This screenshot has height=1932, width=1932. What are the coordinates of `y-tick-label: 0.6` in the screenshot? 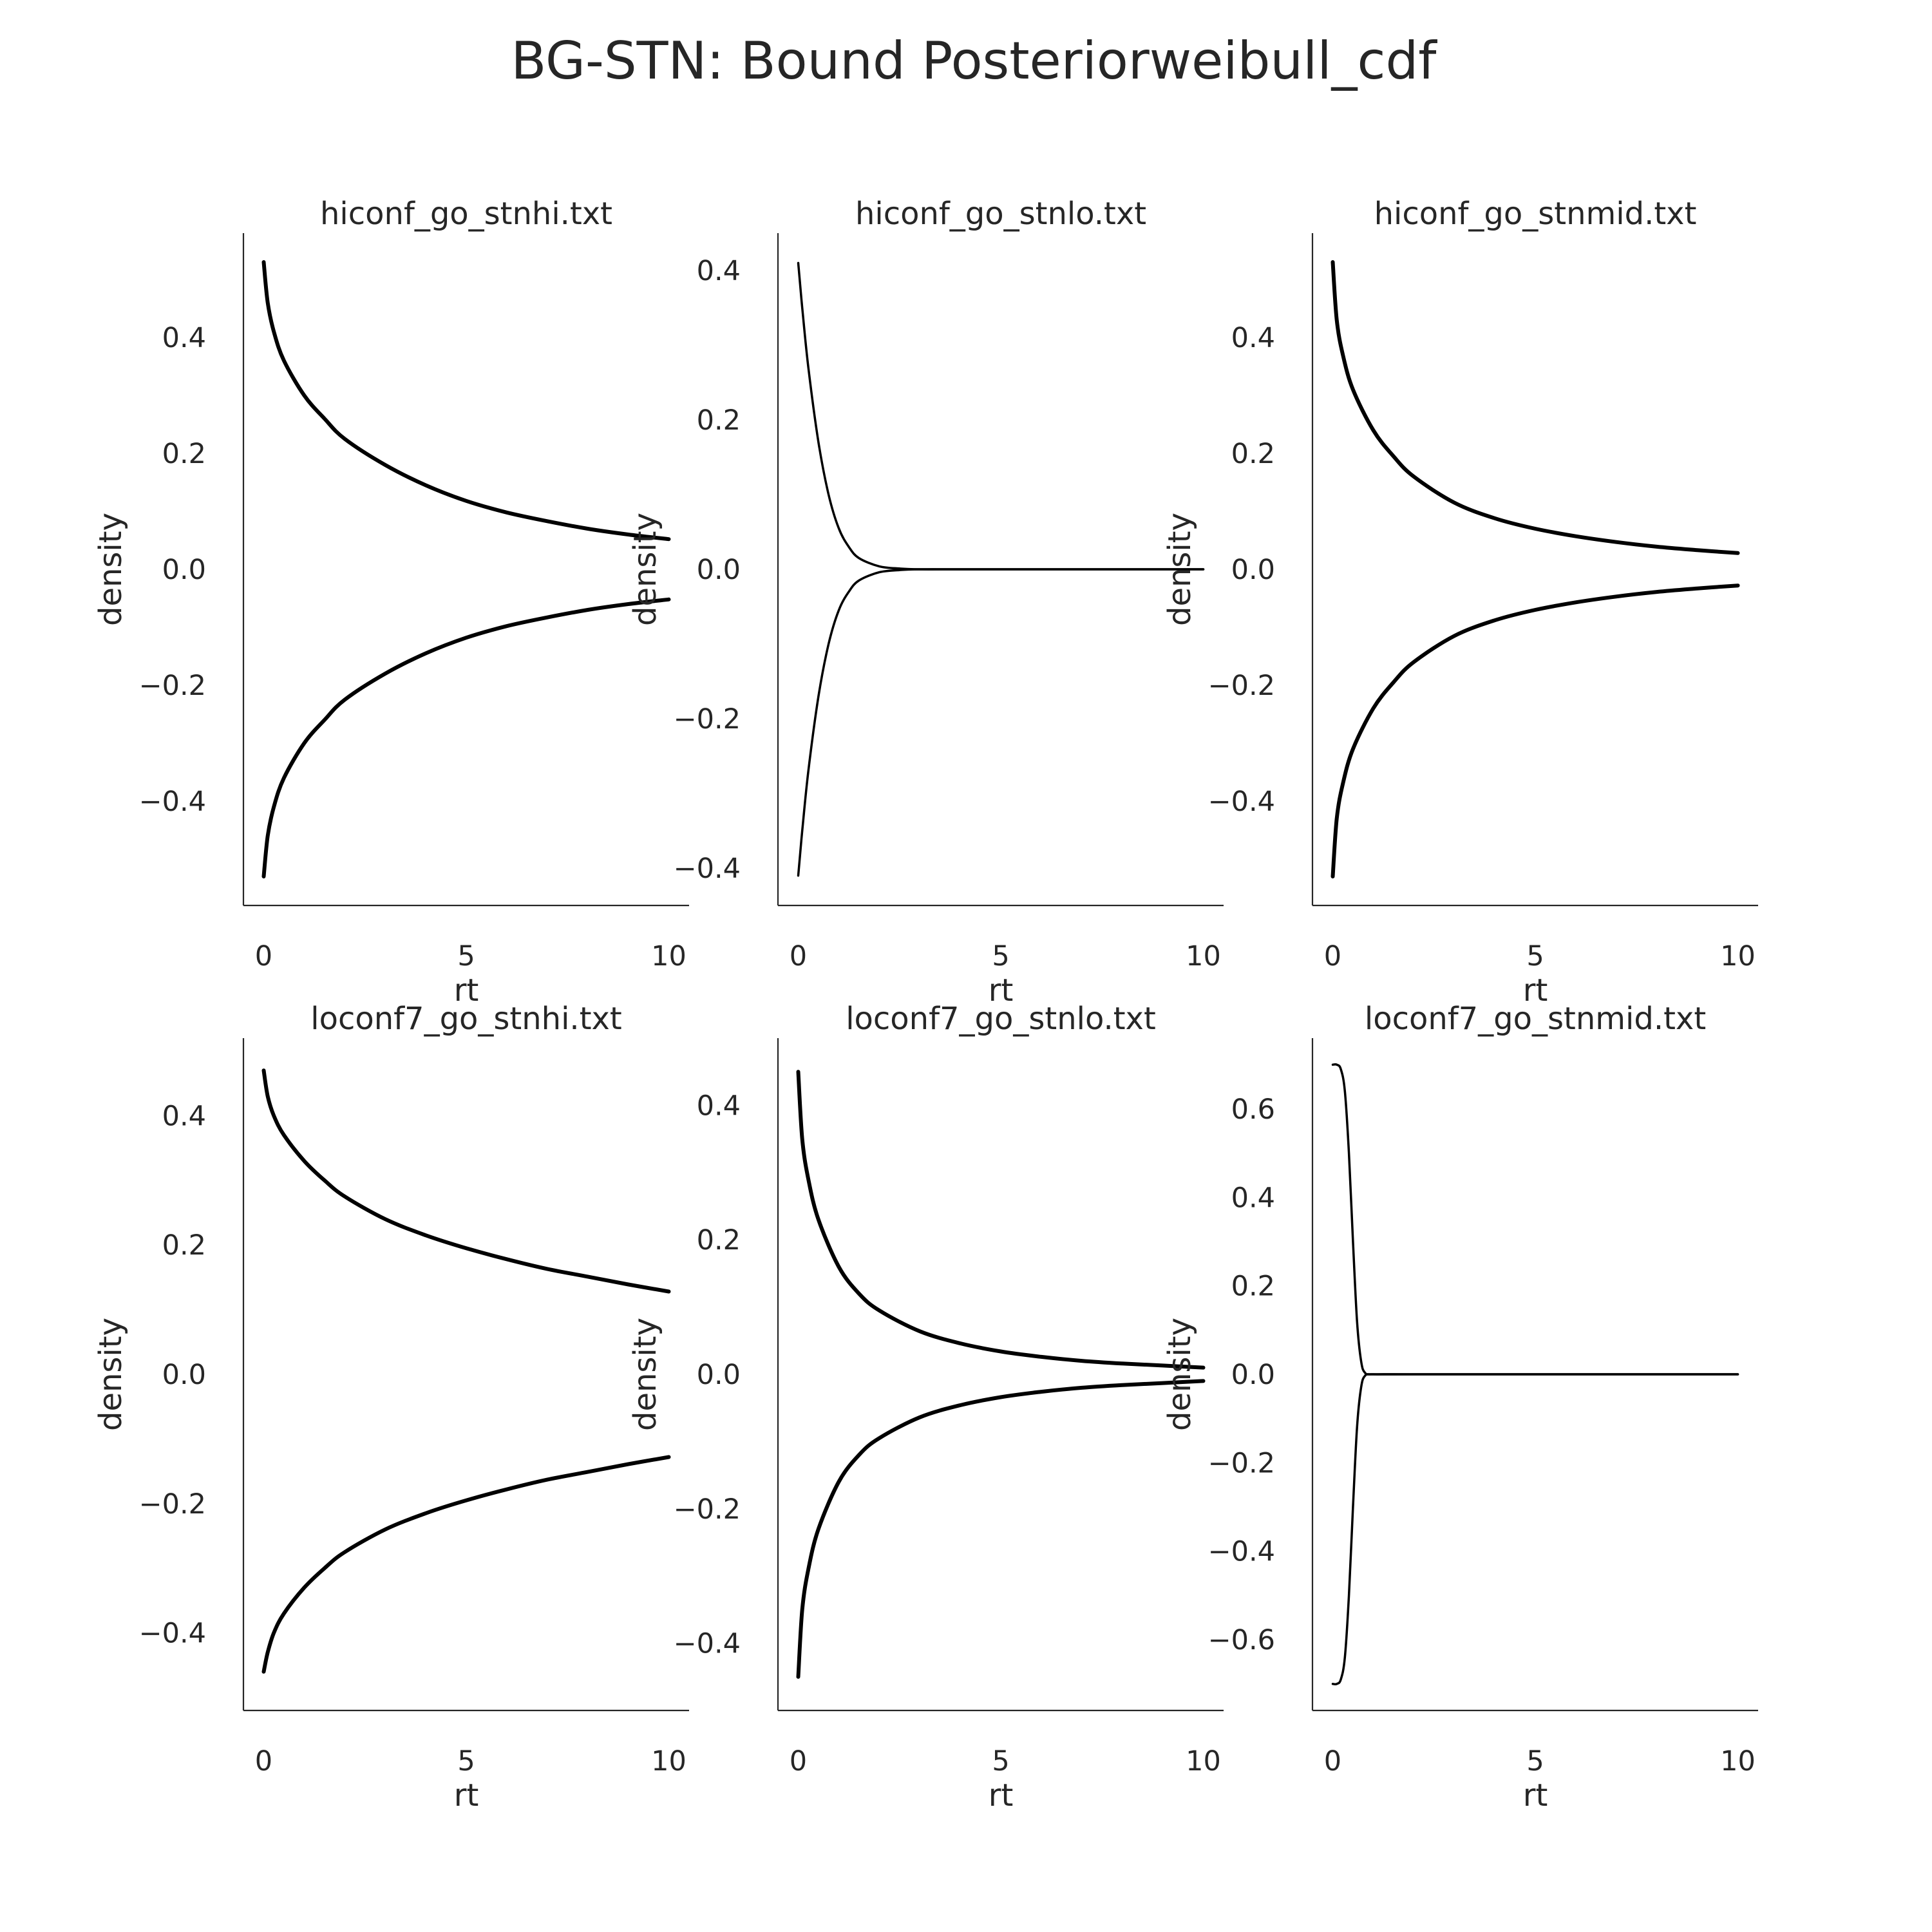 It's located at (1253, 1110).